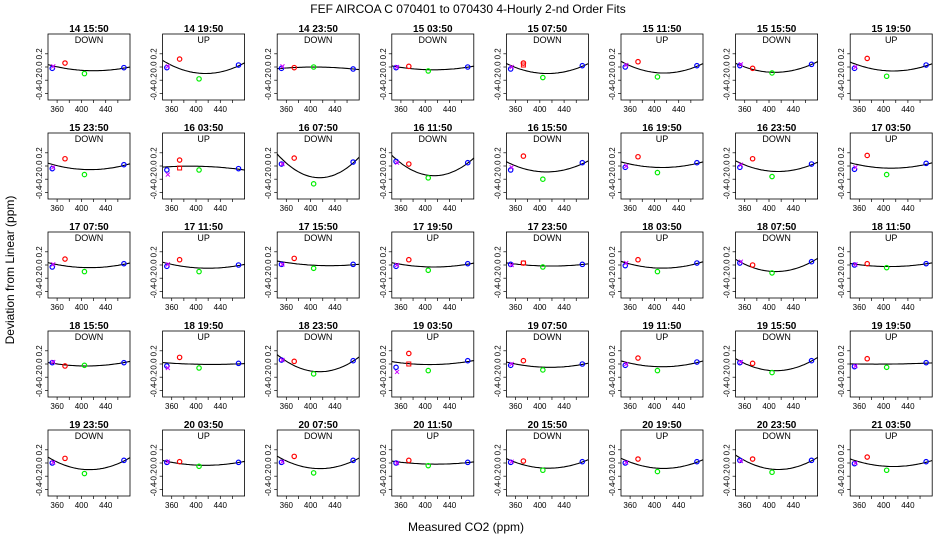 The image size is (936, 540). Describe the element at coordinates (662, 425) in the screenshot. I see `panel-title: 20 19:50` at that location.